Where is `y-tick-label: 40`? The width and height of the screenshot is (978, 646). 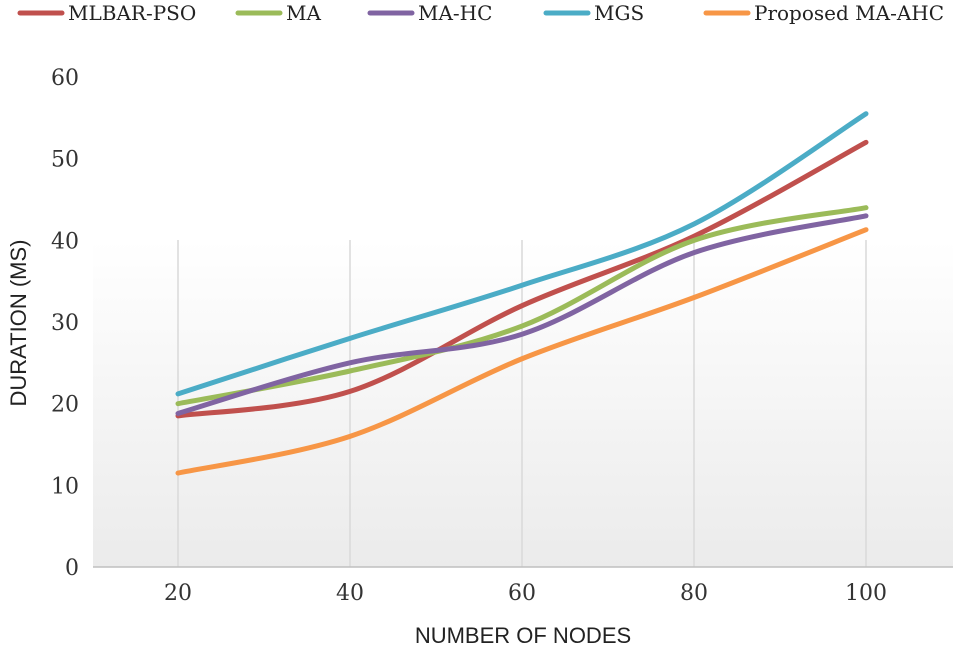 y-tick-label: 40 is located at coordinates (65, 241).